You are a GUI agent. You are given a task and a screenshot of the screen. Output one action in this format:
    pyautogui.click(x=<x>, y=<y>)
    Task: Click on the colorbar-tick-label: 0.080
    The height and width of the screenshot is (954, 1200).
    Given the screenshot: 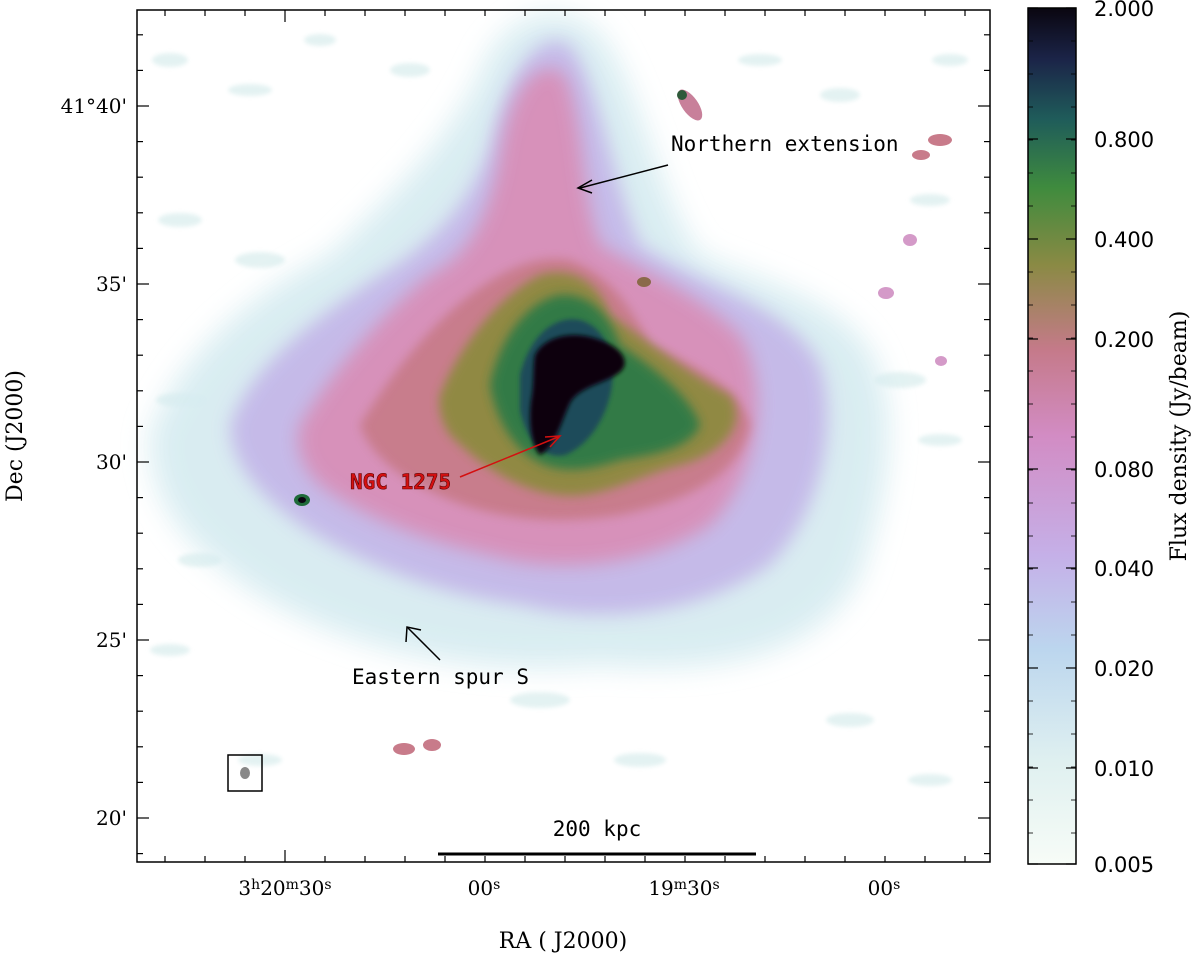 What is the action you would take?
    pyautogui.click(x=1124, y=470)
    